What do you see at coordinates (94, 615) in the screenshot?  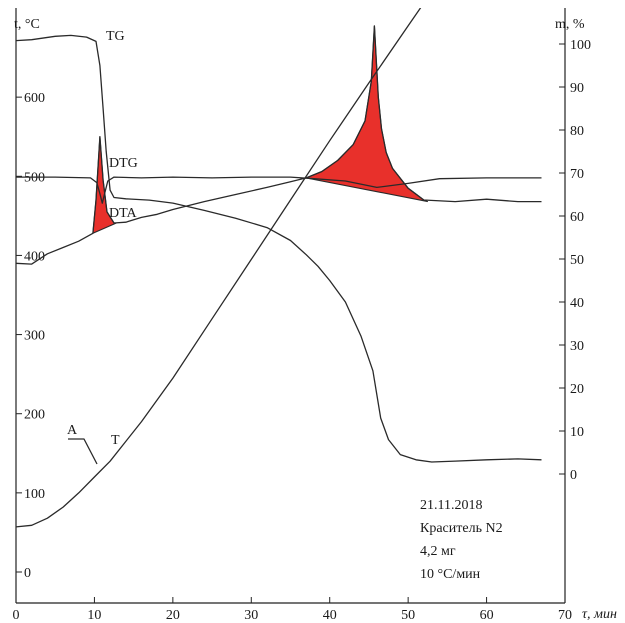 I see `x-tick-label: 10` at bounding box center [94, 615].